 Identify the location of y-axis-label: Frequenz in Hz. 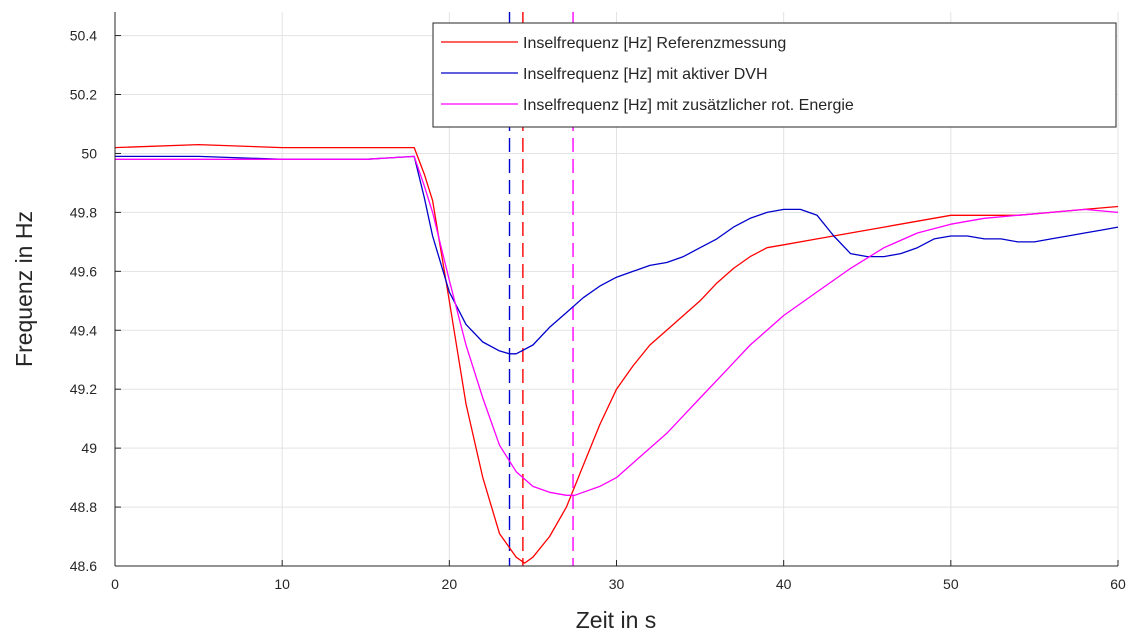
(24, 289).